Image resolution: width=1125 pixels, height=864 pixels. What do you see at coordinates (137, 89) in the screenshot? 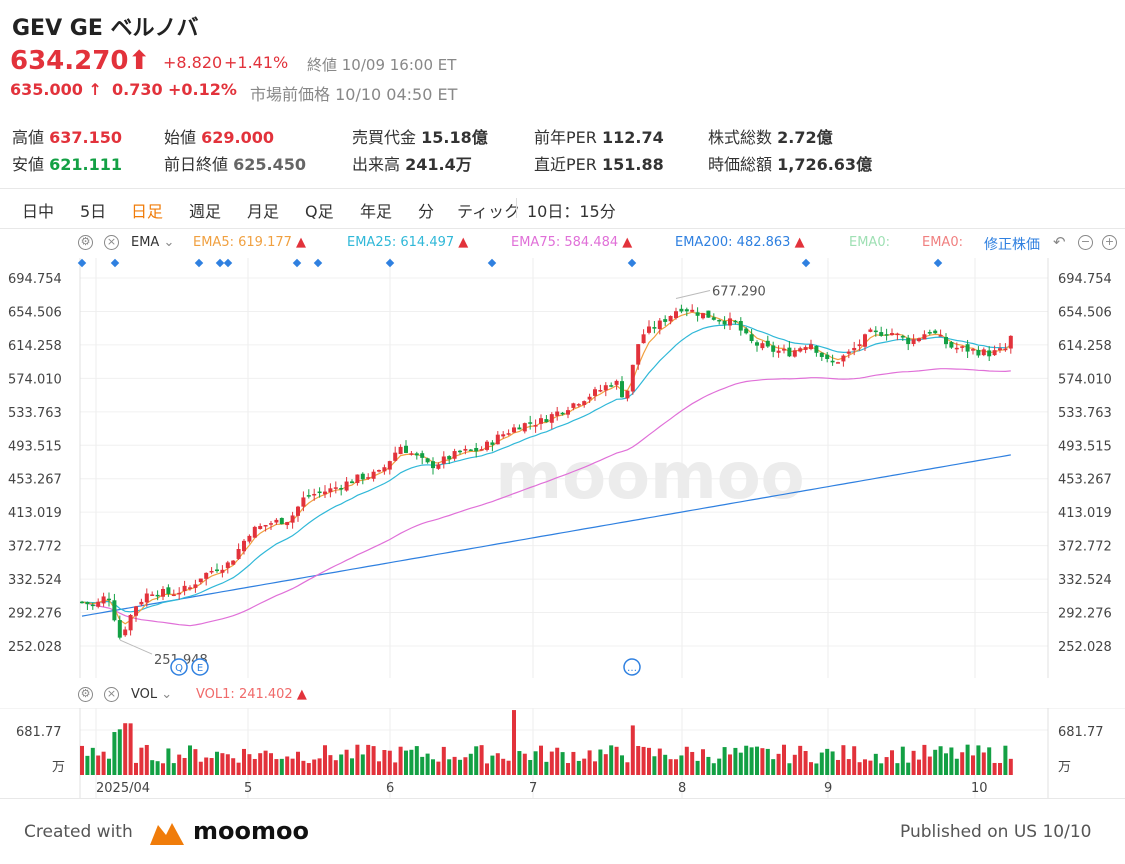
I see `premarket-change: 0.730` at bounding box center [137, 89].